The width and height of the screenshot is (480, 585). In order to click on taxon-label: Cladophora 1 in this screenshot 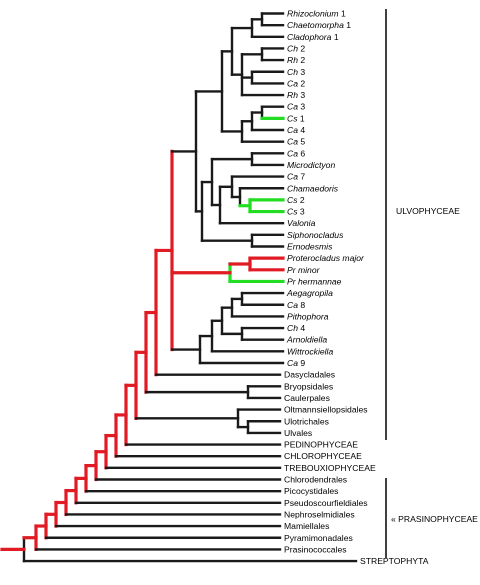, I will do `click(313, 37)`.